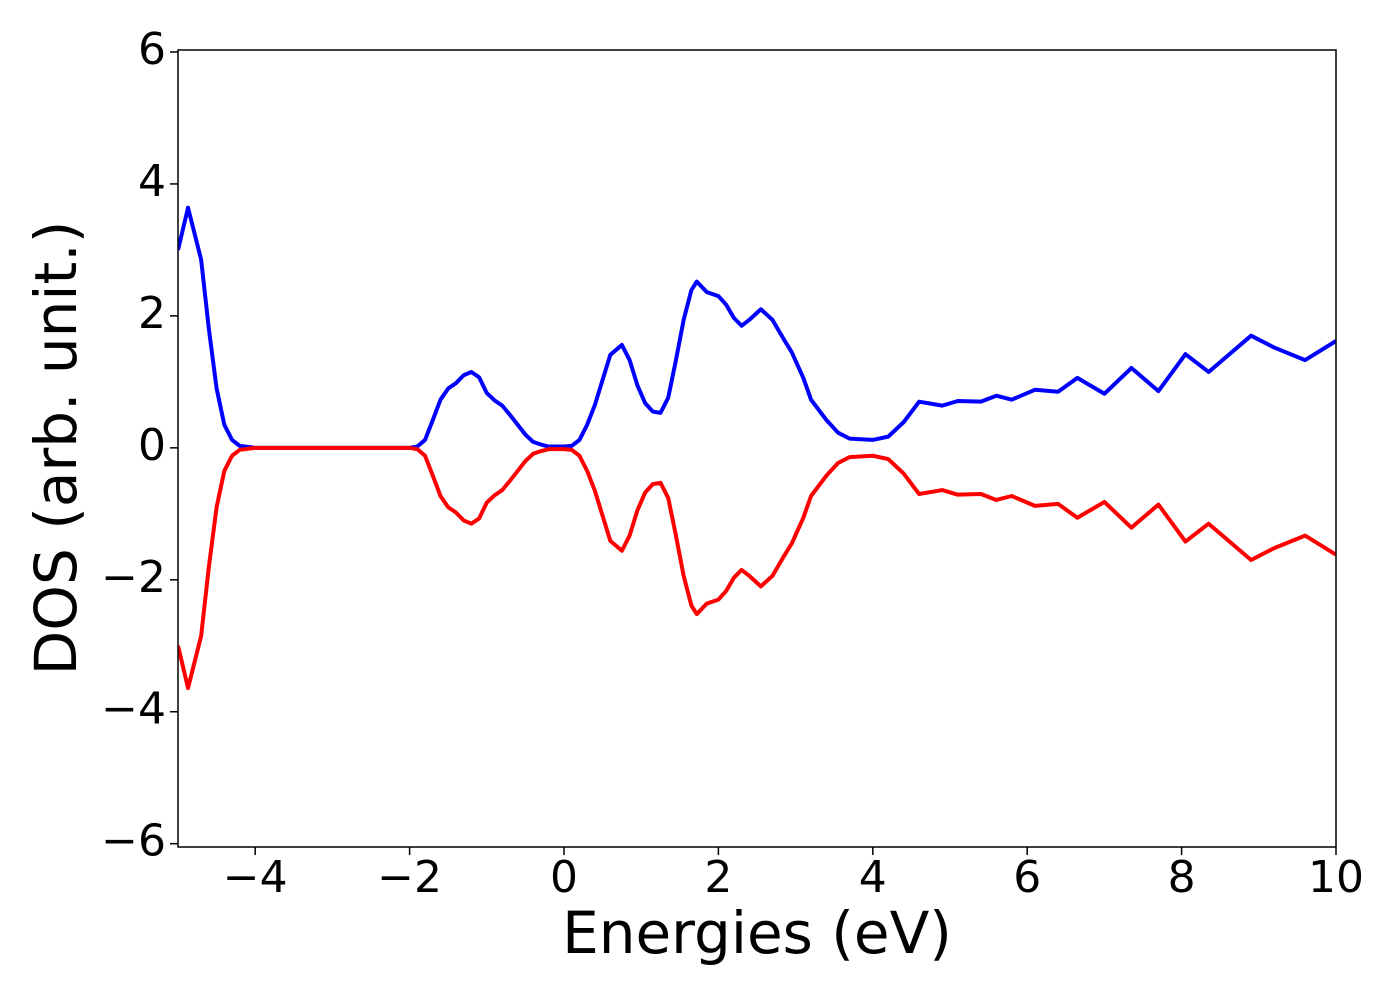  I want to click on y-tick-label: −4, so click(133, 709).